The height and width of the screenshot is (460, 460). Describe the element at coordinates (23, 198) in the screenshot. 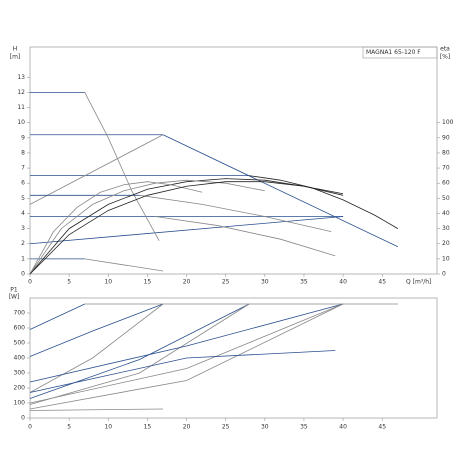

I see `y-tick-label: 5` at that location.